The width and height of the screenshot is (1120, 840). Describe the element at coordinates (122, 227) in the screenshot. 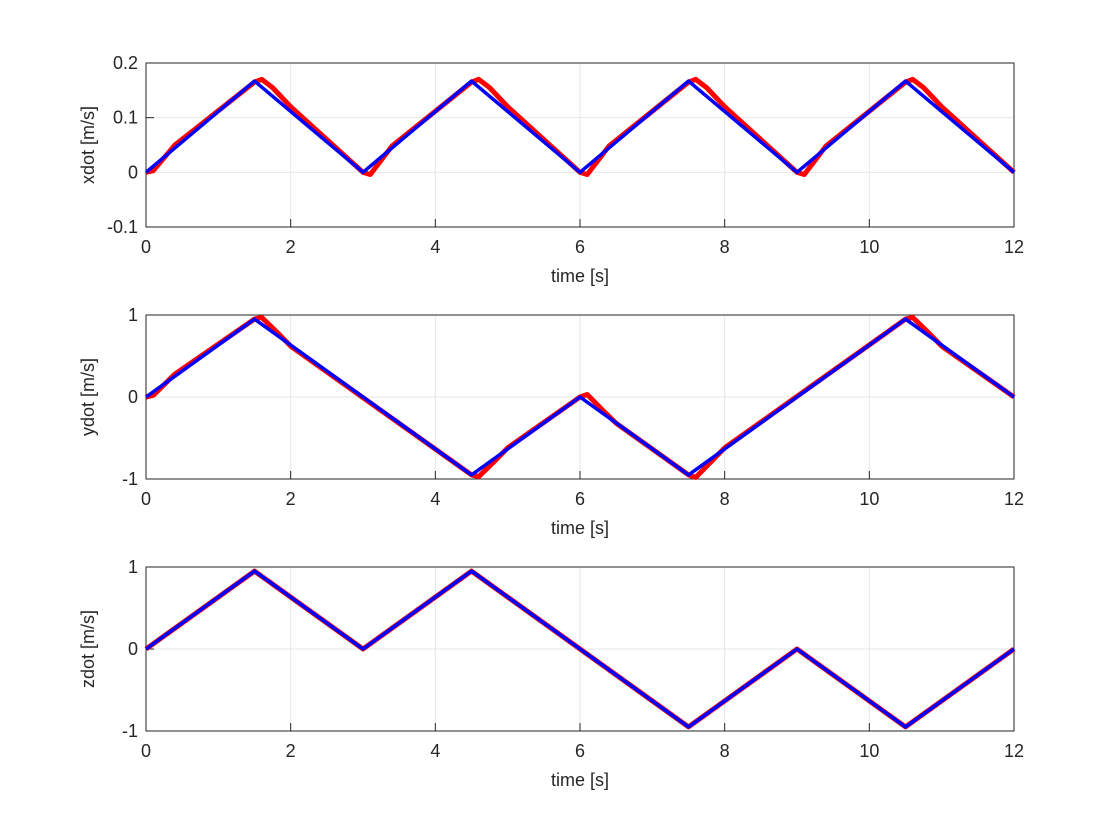

I see `y-tick-label: -0.1` at that location.